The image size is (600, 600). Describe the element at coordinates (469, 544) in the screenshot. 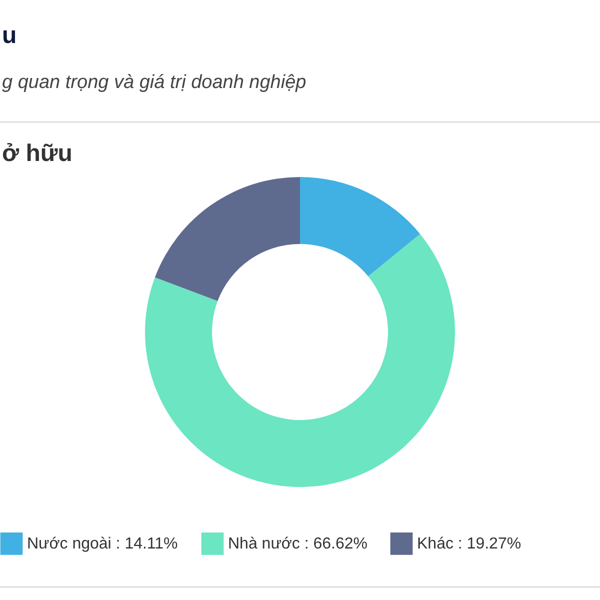

I see `legend-label: Khác : 19.27%` at that location.